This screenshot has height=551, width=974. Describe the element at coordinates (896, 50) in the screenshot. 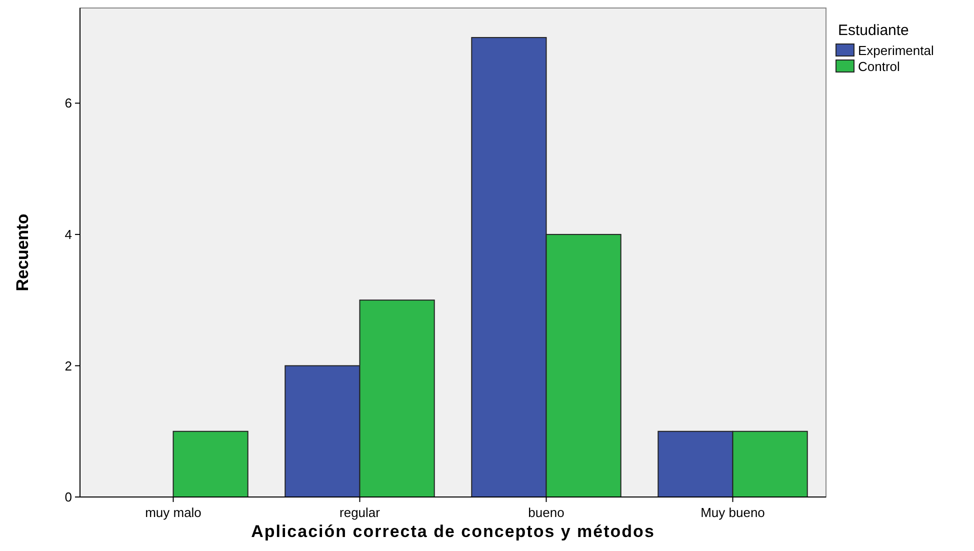

I see `legend-label: Experimental` at that location.